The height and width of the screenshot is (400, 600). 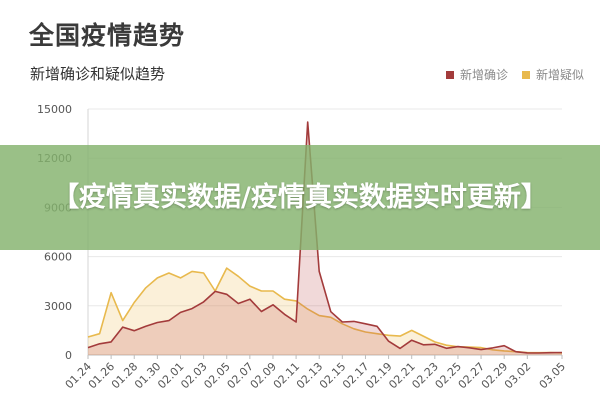 I want to click on legend-label-suspected: 新增疑似, so click(x=559, y=75).